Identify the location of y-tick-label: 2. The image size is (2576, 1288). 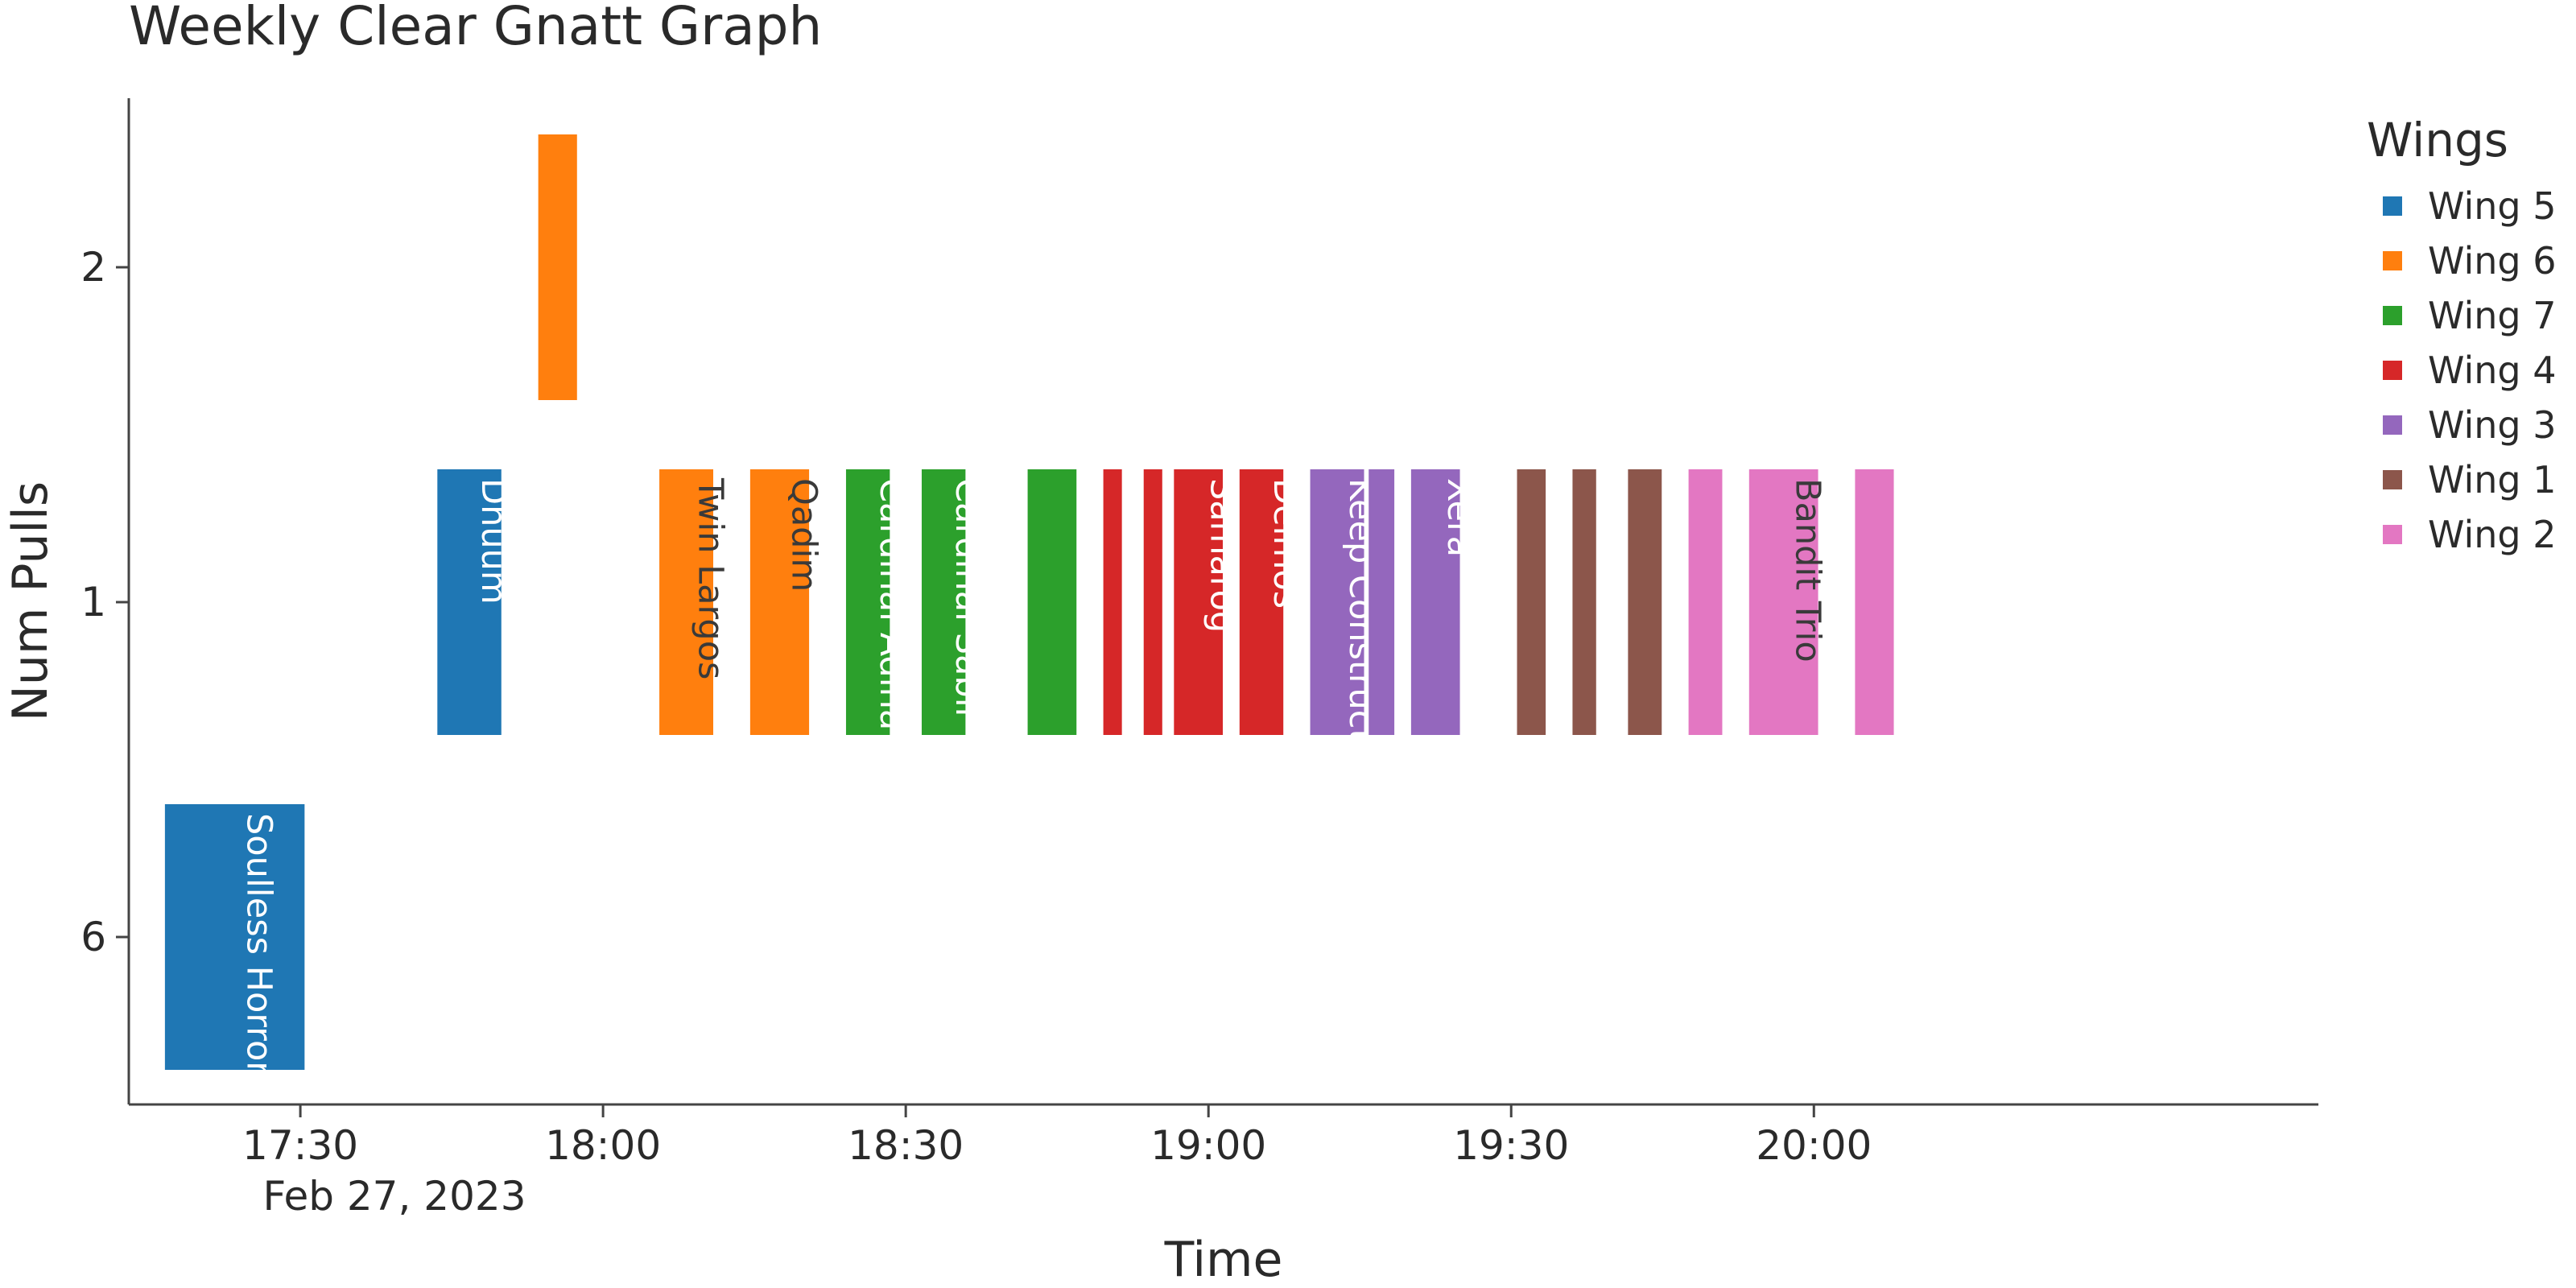
(93, 267).